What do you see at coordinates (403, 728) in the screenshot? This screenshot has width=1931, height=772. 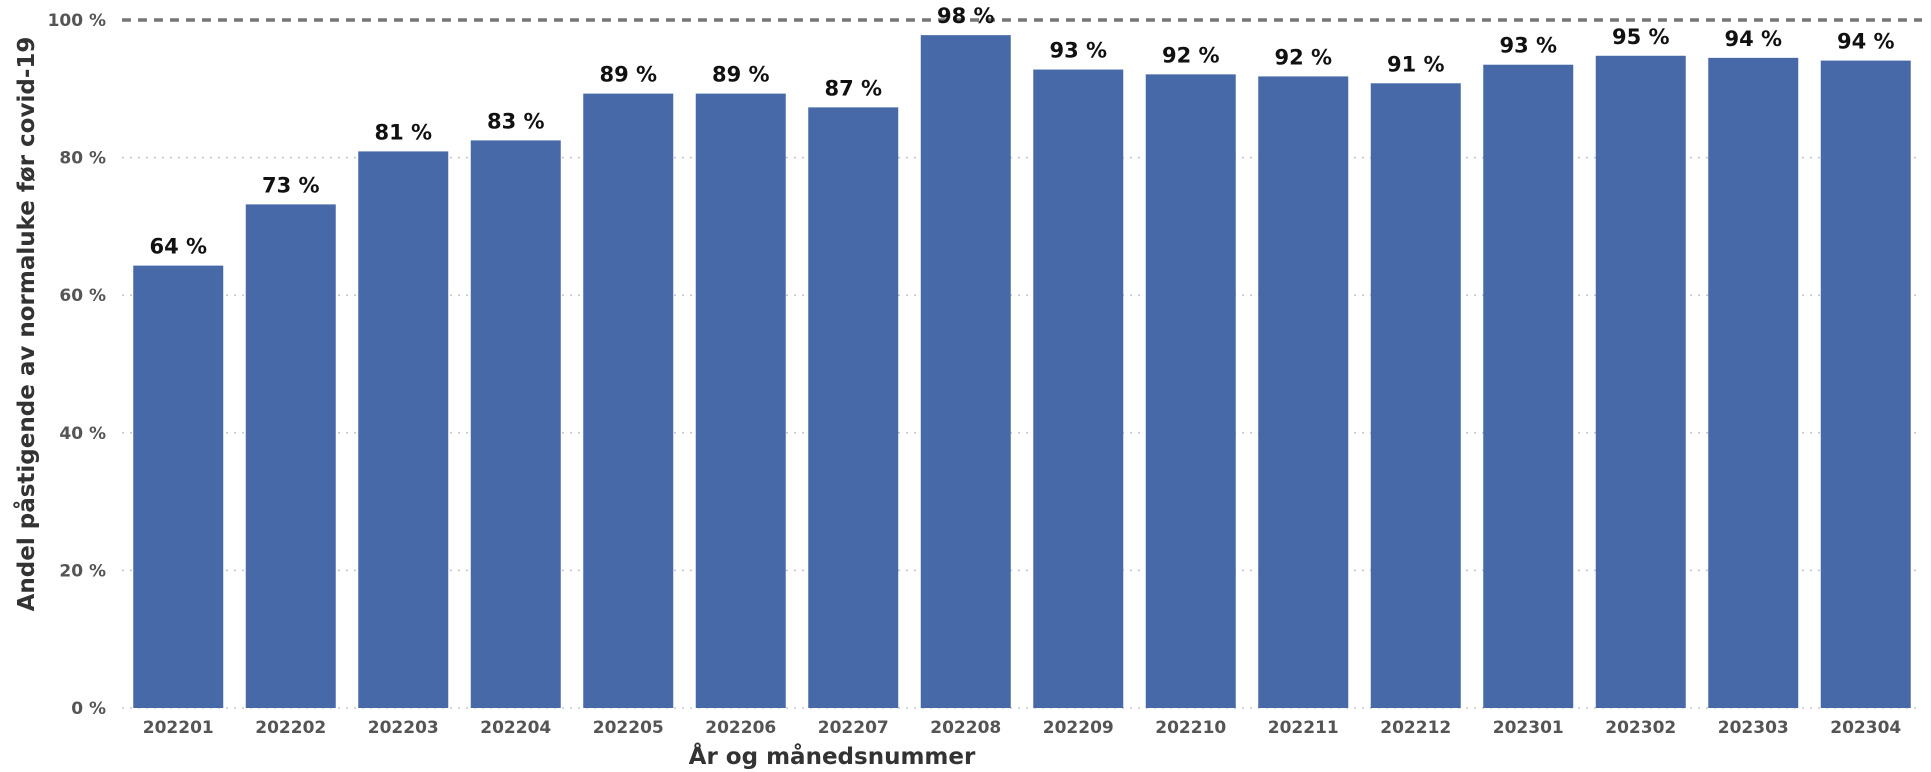 I see `x-tick-label: 202203` at bounding box center [403, 728].